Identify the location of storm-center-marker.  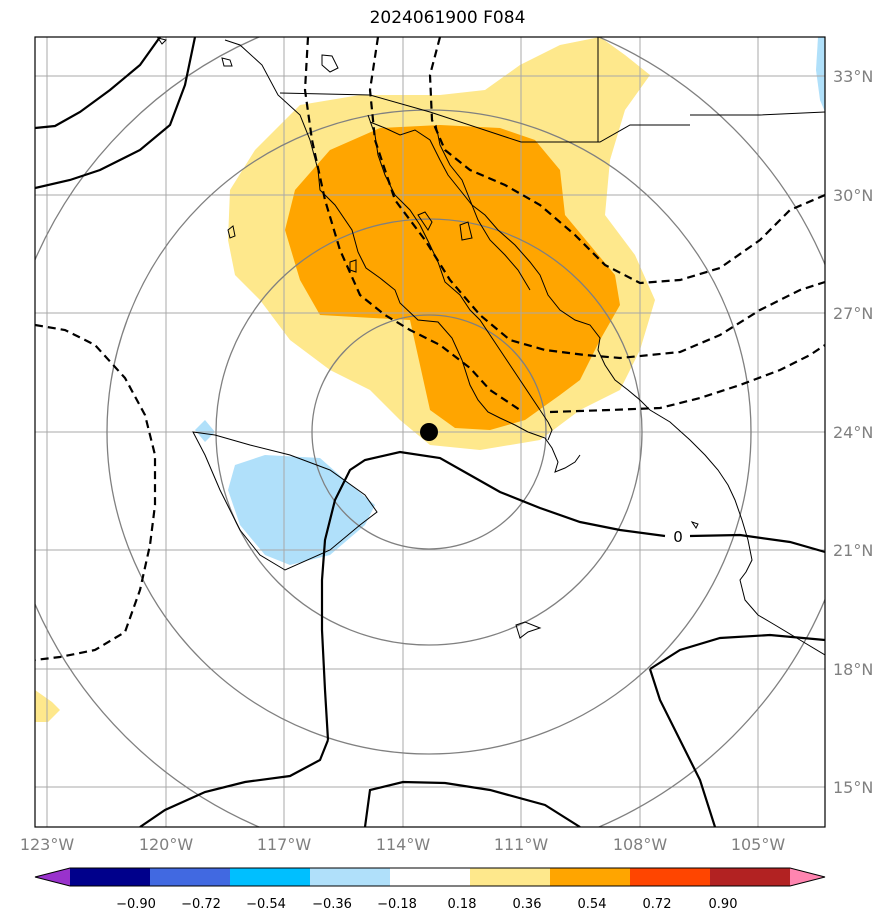
(429, 432).